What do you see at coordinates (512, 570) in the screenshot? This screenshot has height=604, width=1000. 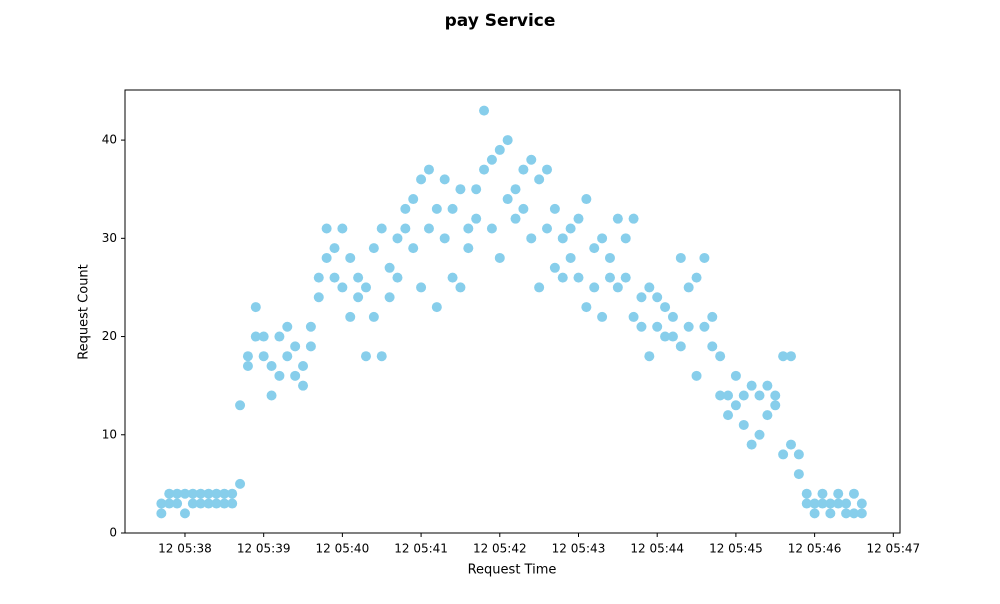 I see `x-axis-label: Request Time` at bounding box center [512, 570].